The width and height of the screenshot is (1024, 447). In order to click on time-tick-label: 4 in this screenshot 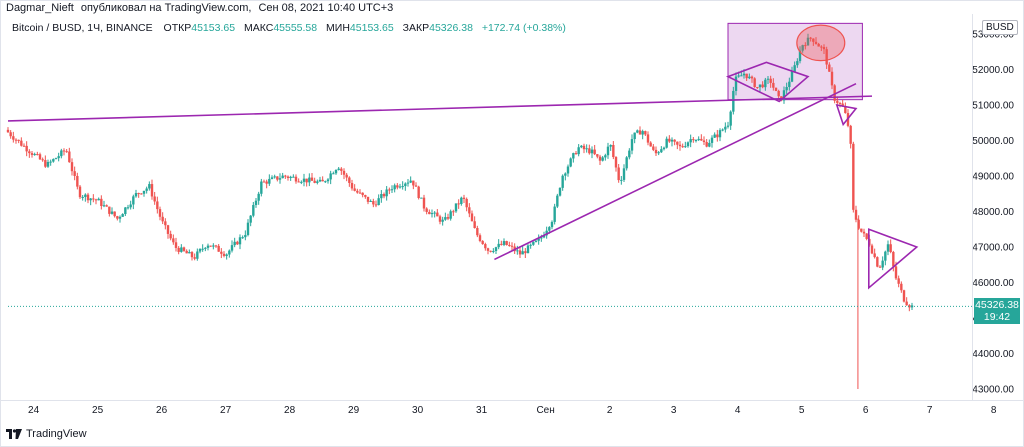, I will do `click(738, 410)`.